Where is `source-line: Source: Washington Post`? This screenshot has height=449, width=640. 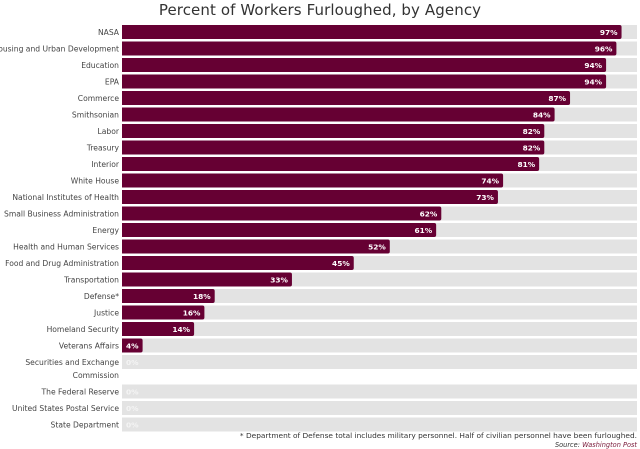
source-line: Source: Washington Post is located at coordinates (438, 445).